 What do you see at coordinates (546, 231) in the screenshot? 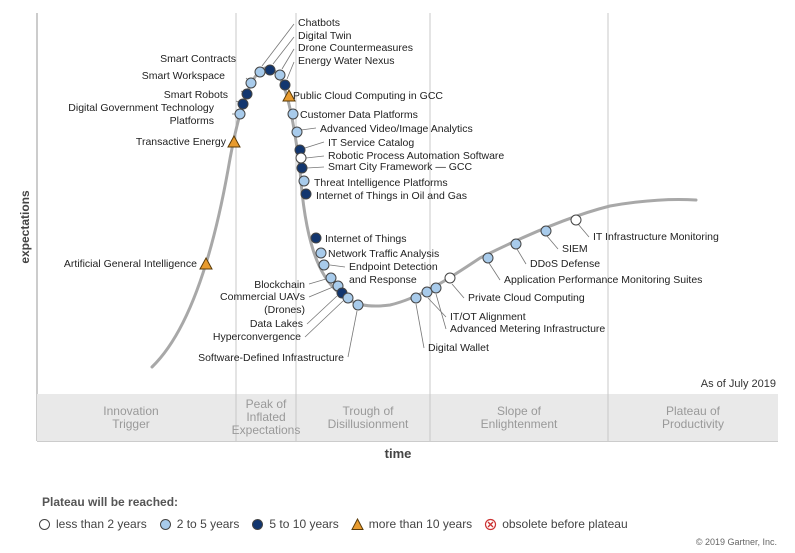
I see `marker-siem` at bounding box center [546, 231].